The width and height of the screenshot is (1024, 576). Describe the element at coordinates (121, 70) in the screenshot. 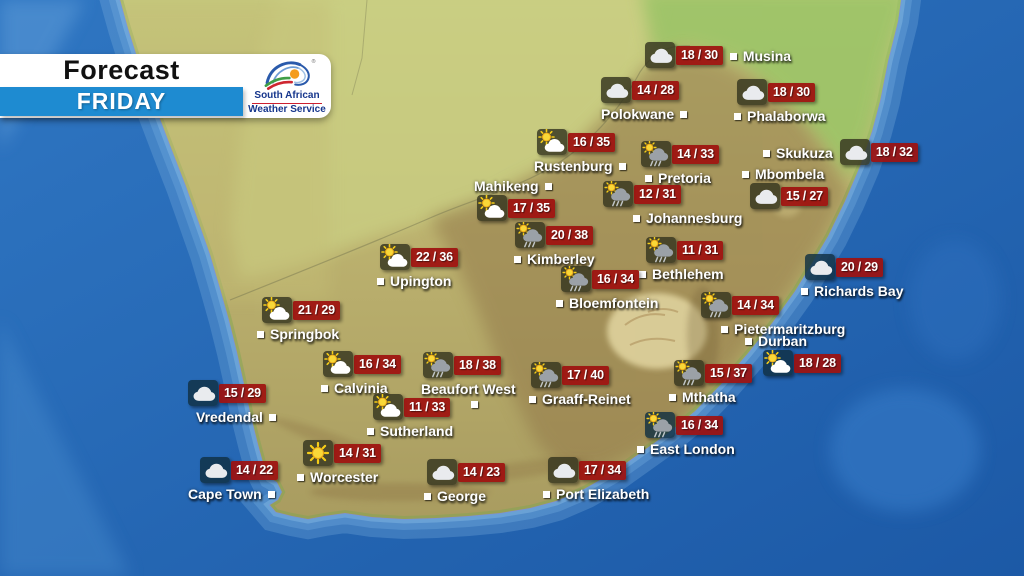

I see `forecast-title-text: Forecast` at that location.